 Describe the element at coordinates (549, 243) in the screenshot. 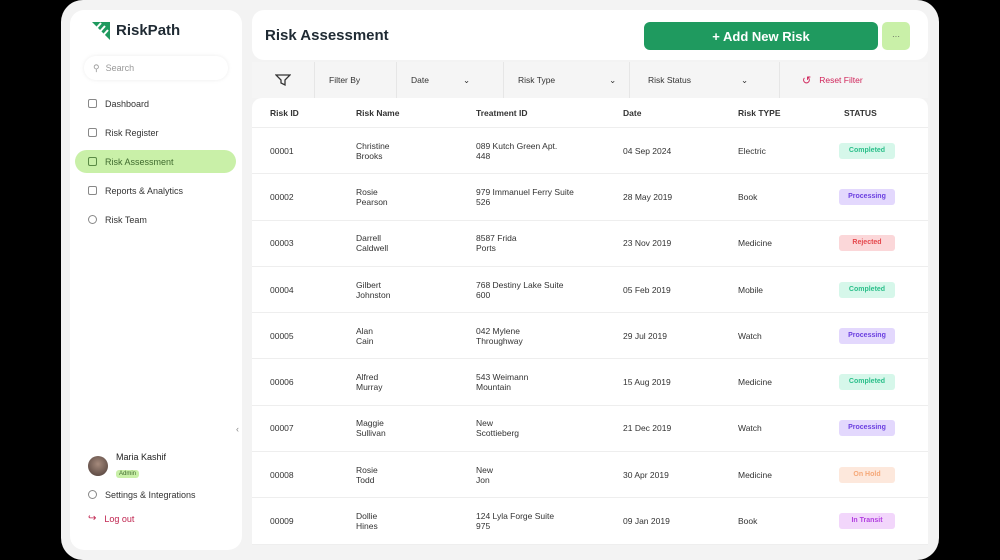

I see `treatment-id: 8587 Frida Ports` at that location.